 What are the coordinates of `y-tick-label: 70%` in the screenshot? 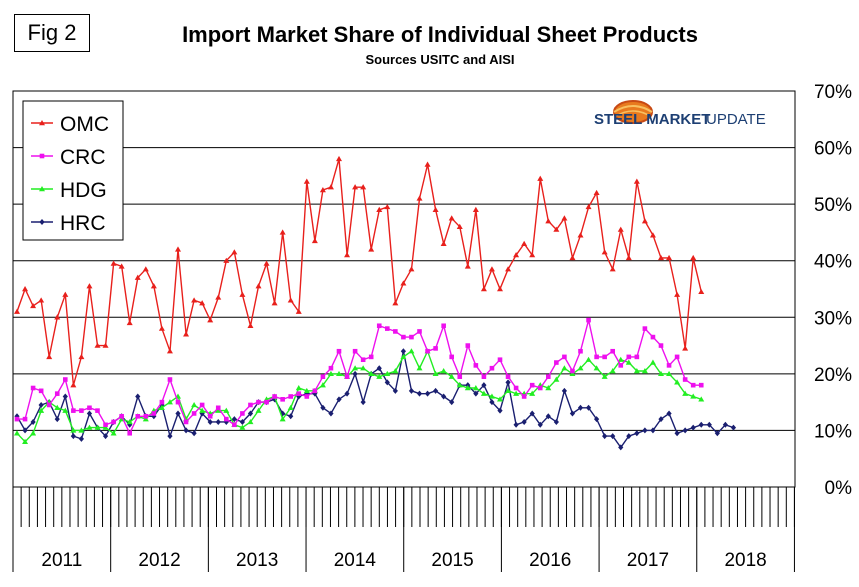 It's located at (833, 92).